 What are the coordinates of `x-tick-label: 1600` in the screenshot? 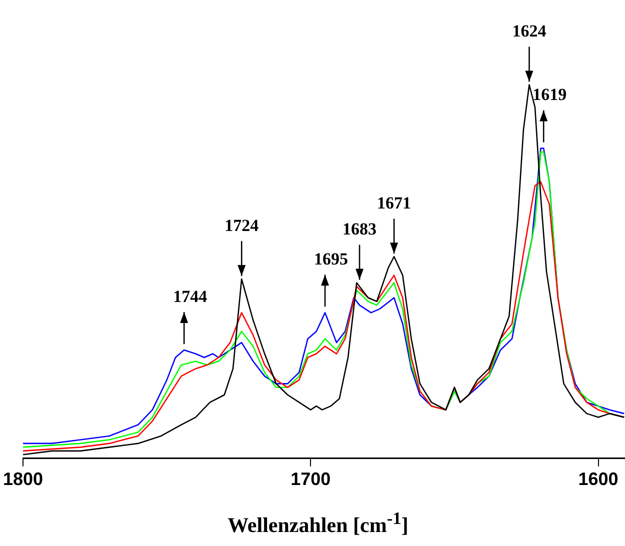 It's located at (598, 479).